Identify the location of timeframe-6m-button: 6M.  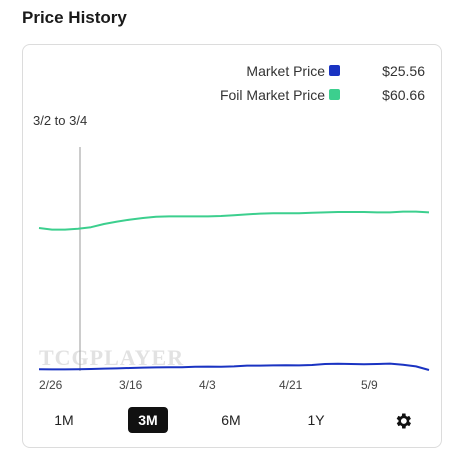
(231, 420).